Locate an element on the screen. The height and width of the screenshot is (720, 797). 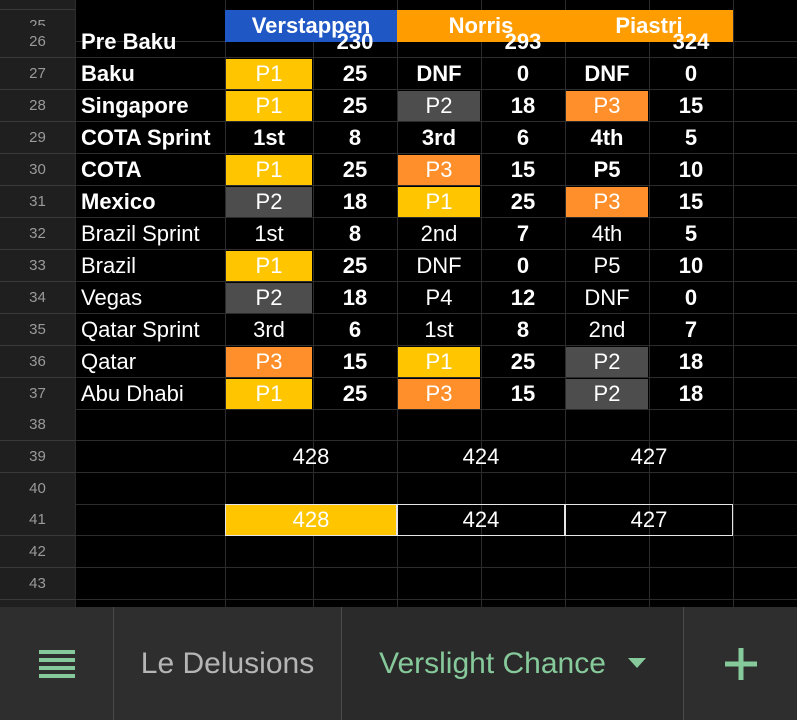
race-label: Qatar Sprint is located at coordinates (140, 329).